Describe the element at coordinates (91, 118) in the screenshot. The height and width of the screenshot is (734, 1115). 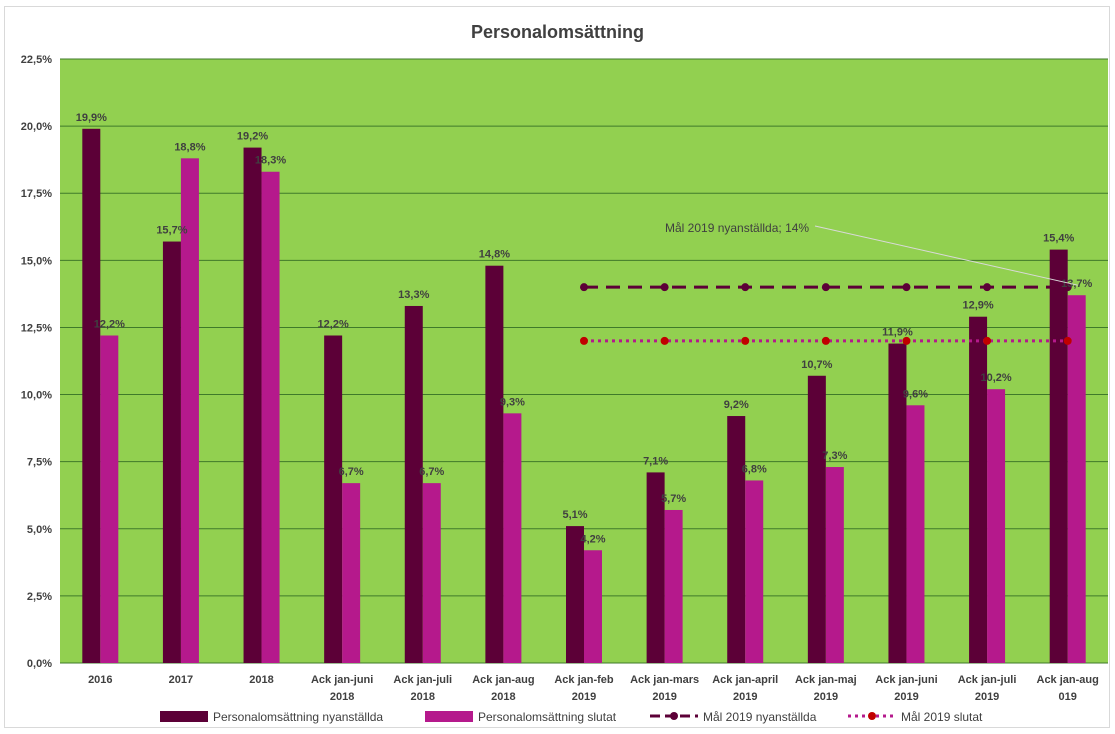
I see `data-label: 19,9%` at that location.